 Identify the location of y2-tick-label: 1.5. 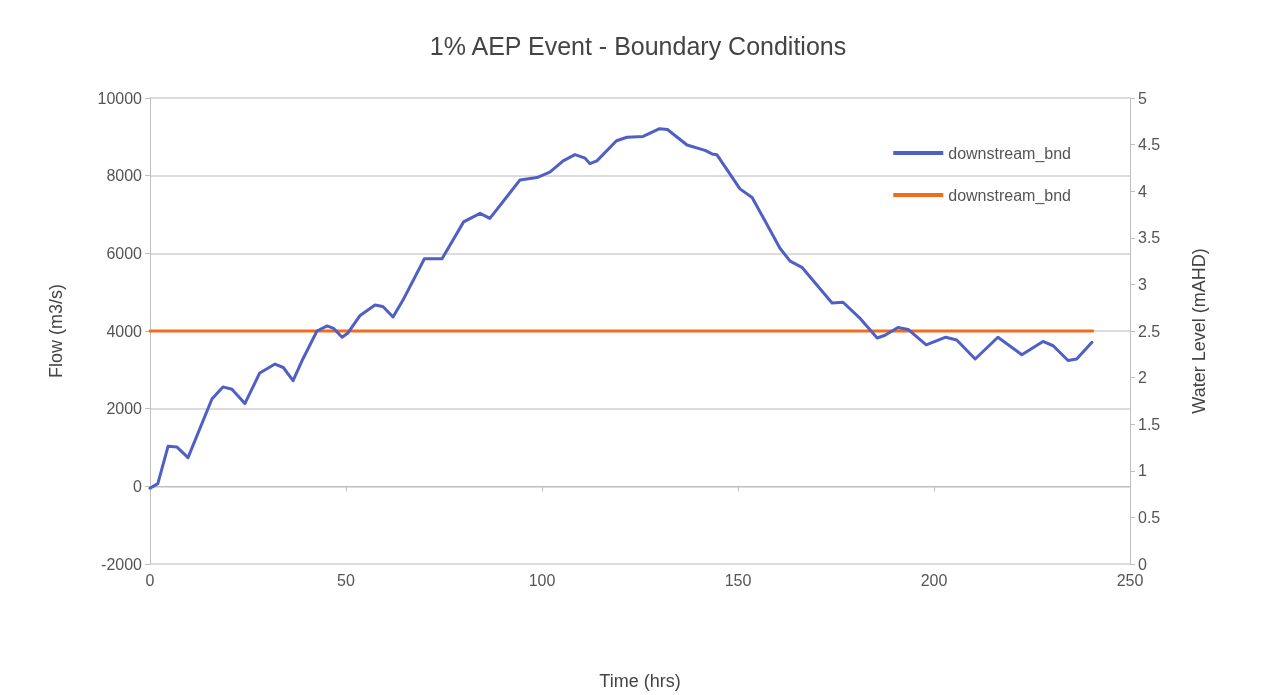
(1149, 424).